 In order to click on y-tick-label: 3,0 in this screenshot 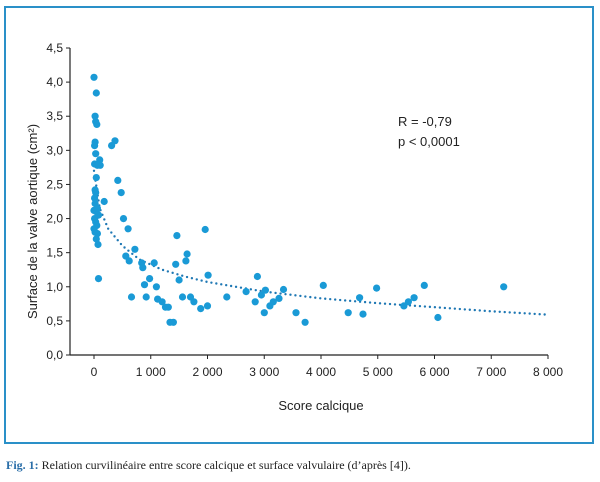, I will do `click(54, 150)`.